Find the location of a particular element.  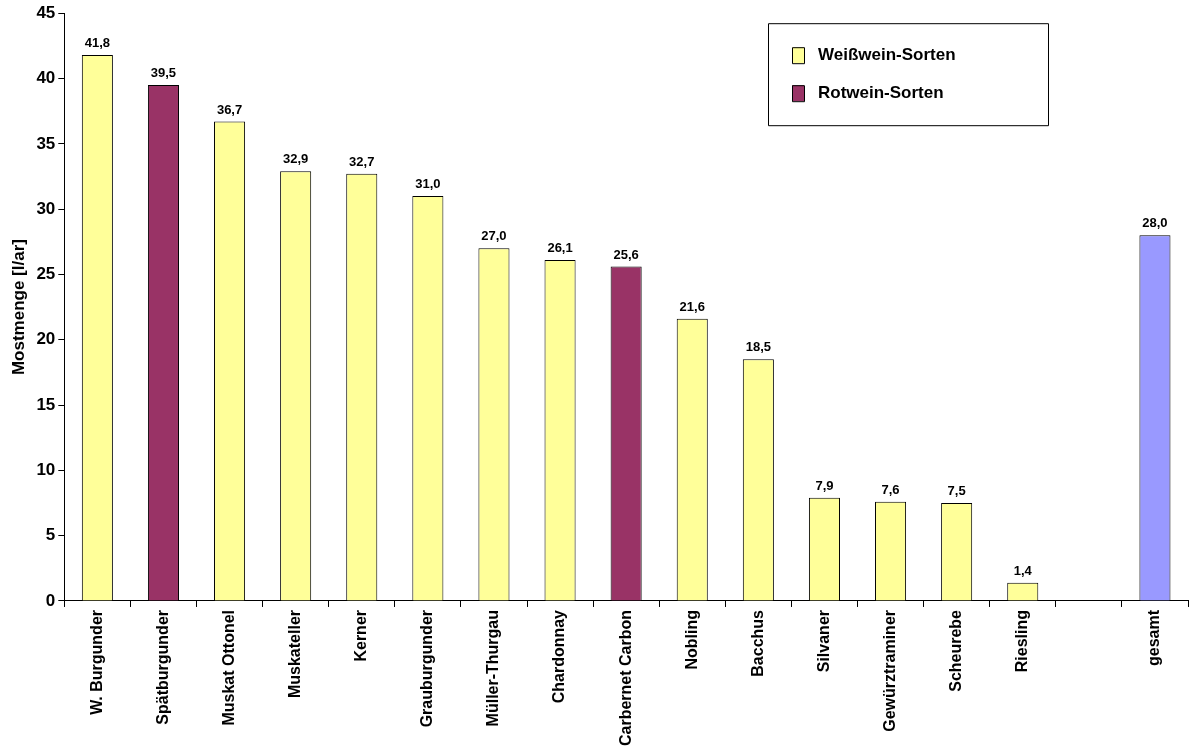

x-tick-label: Nobling is located at coordinates (691, 639).